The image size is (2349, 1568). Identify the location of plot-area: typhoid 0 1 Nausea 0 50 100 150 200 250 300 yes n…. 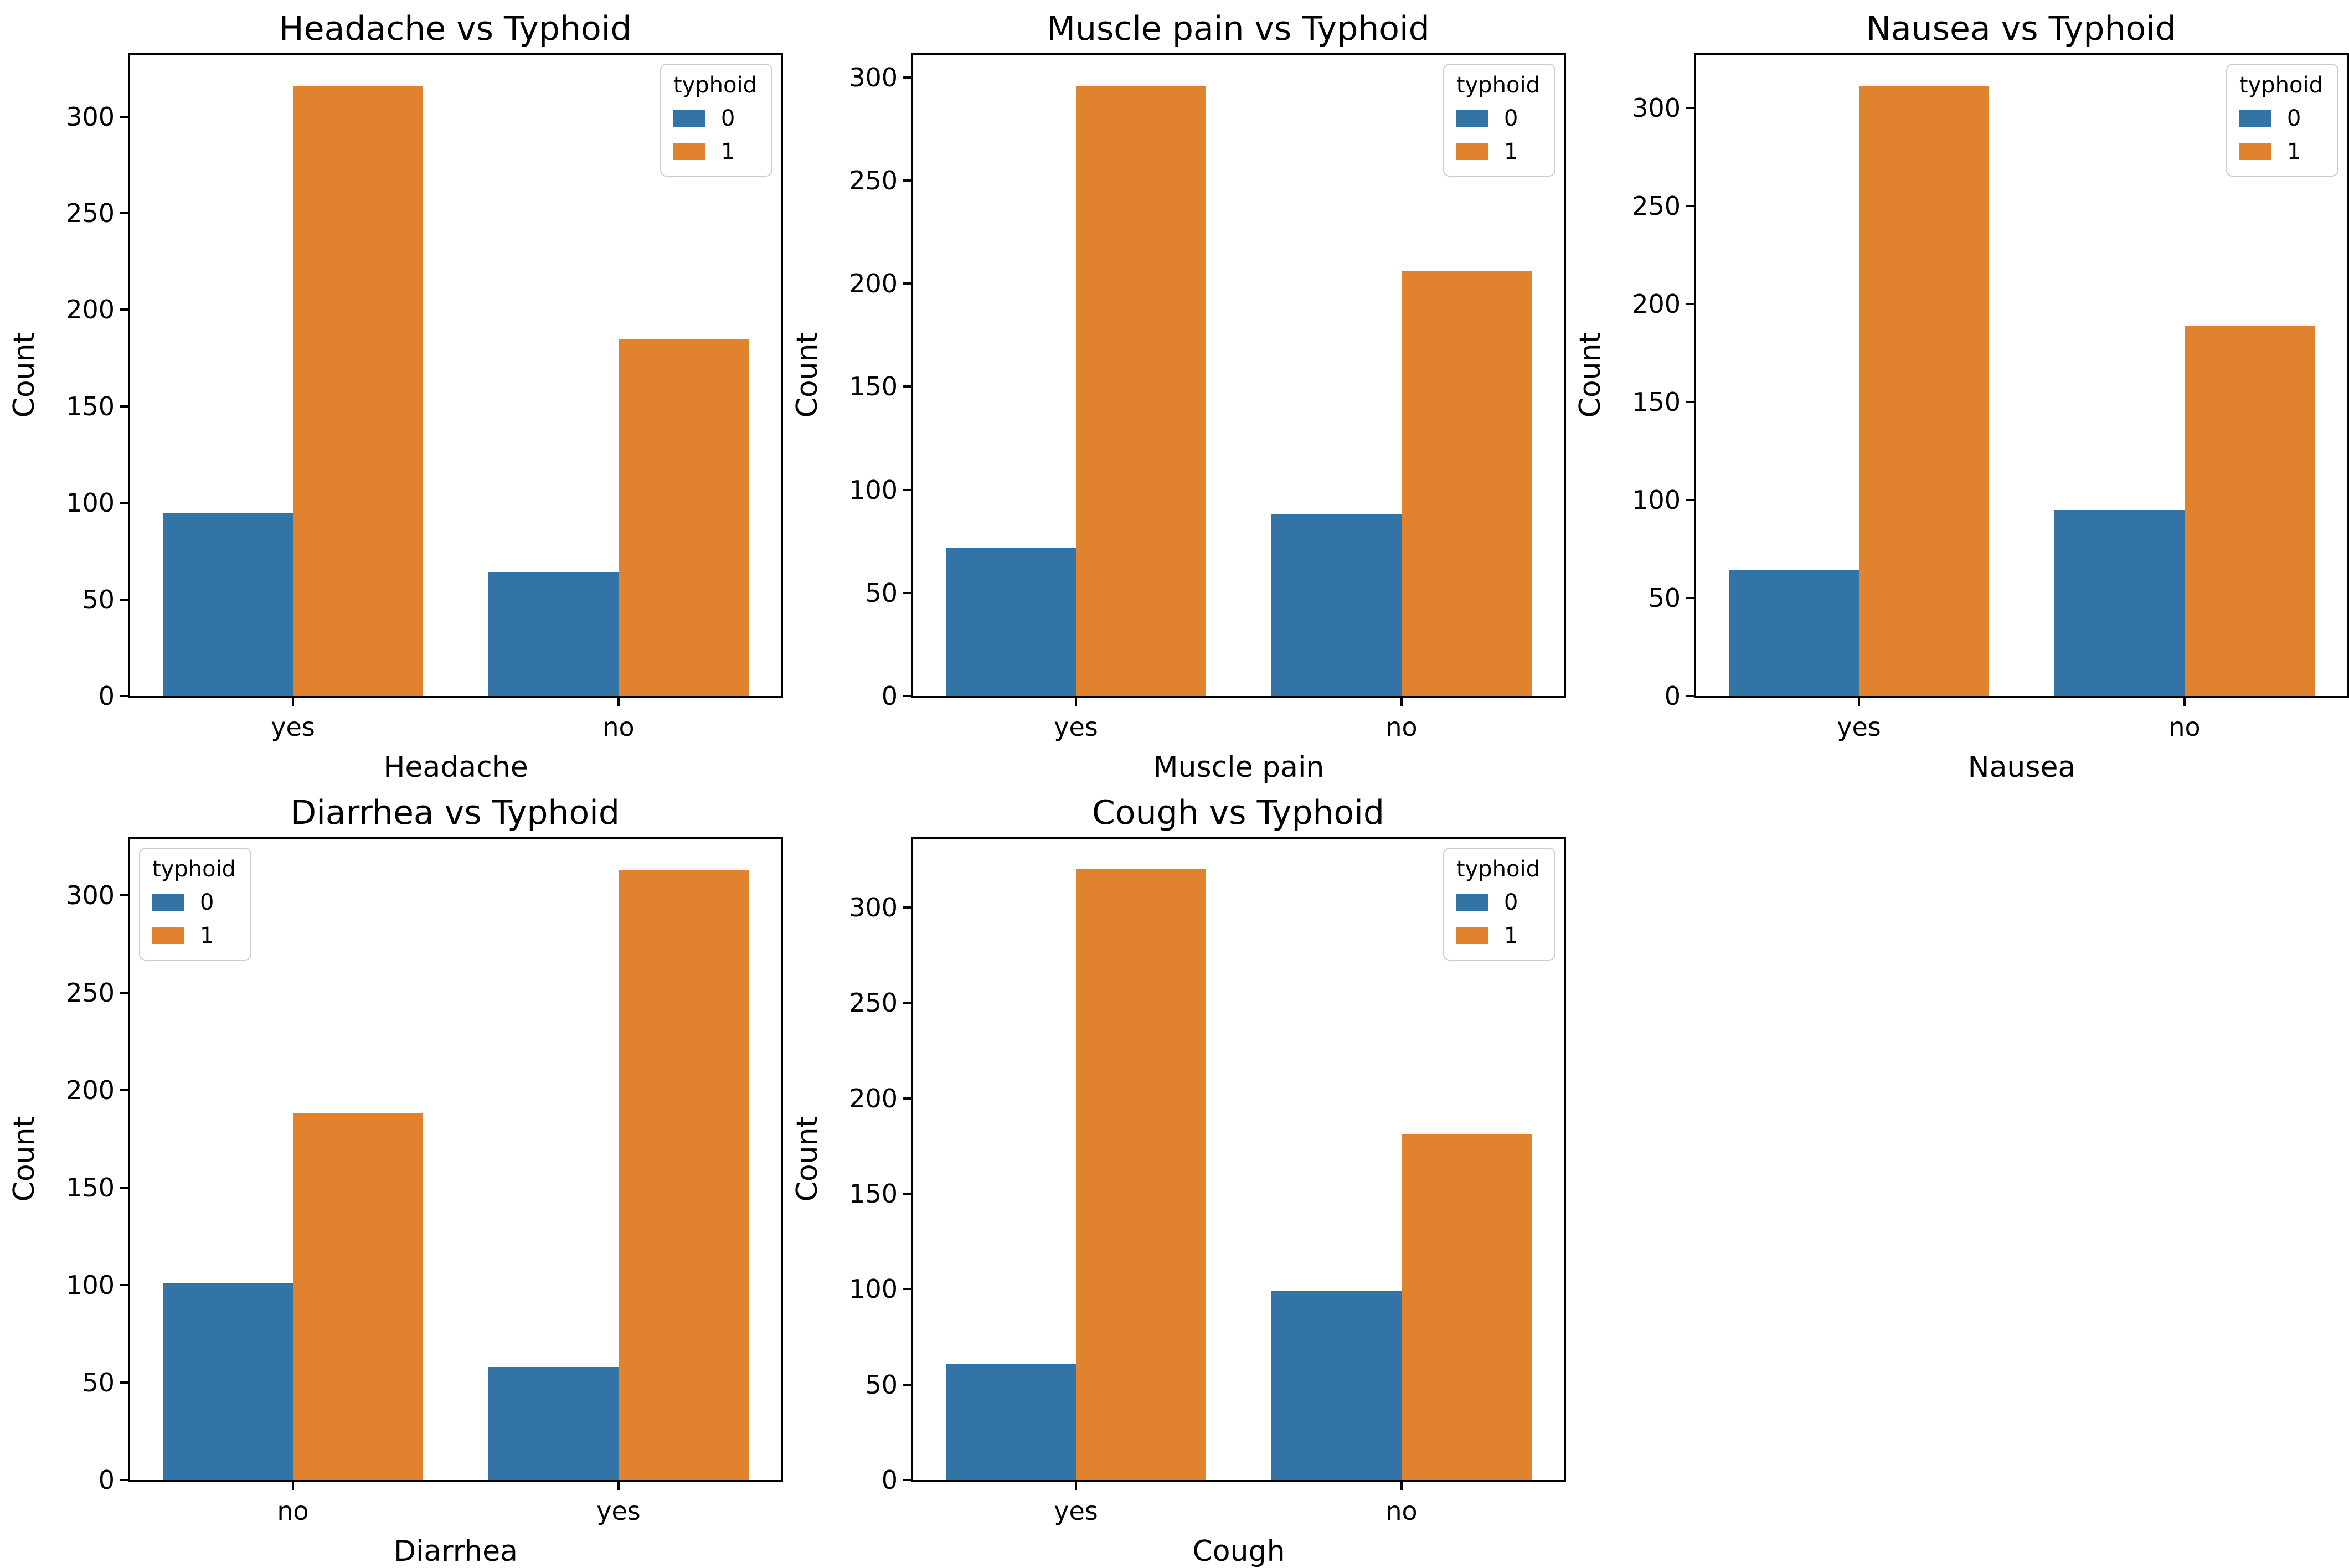
(1990, 418).